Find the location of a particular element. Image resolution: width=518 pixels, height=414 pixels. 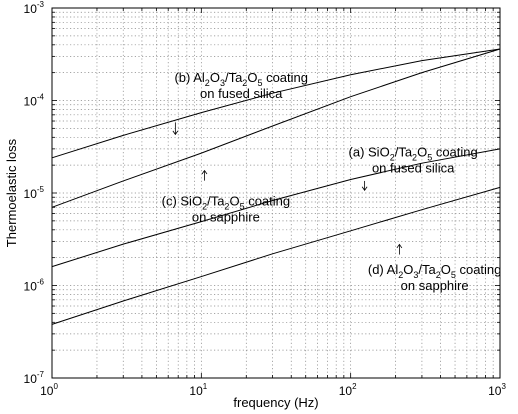

y-axis-label: Thermoelastic loss is located at coordinates (11, 192).